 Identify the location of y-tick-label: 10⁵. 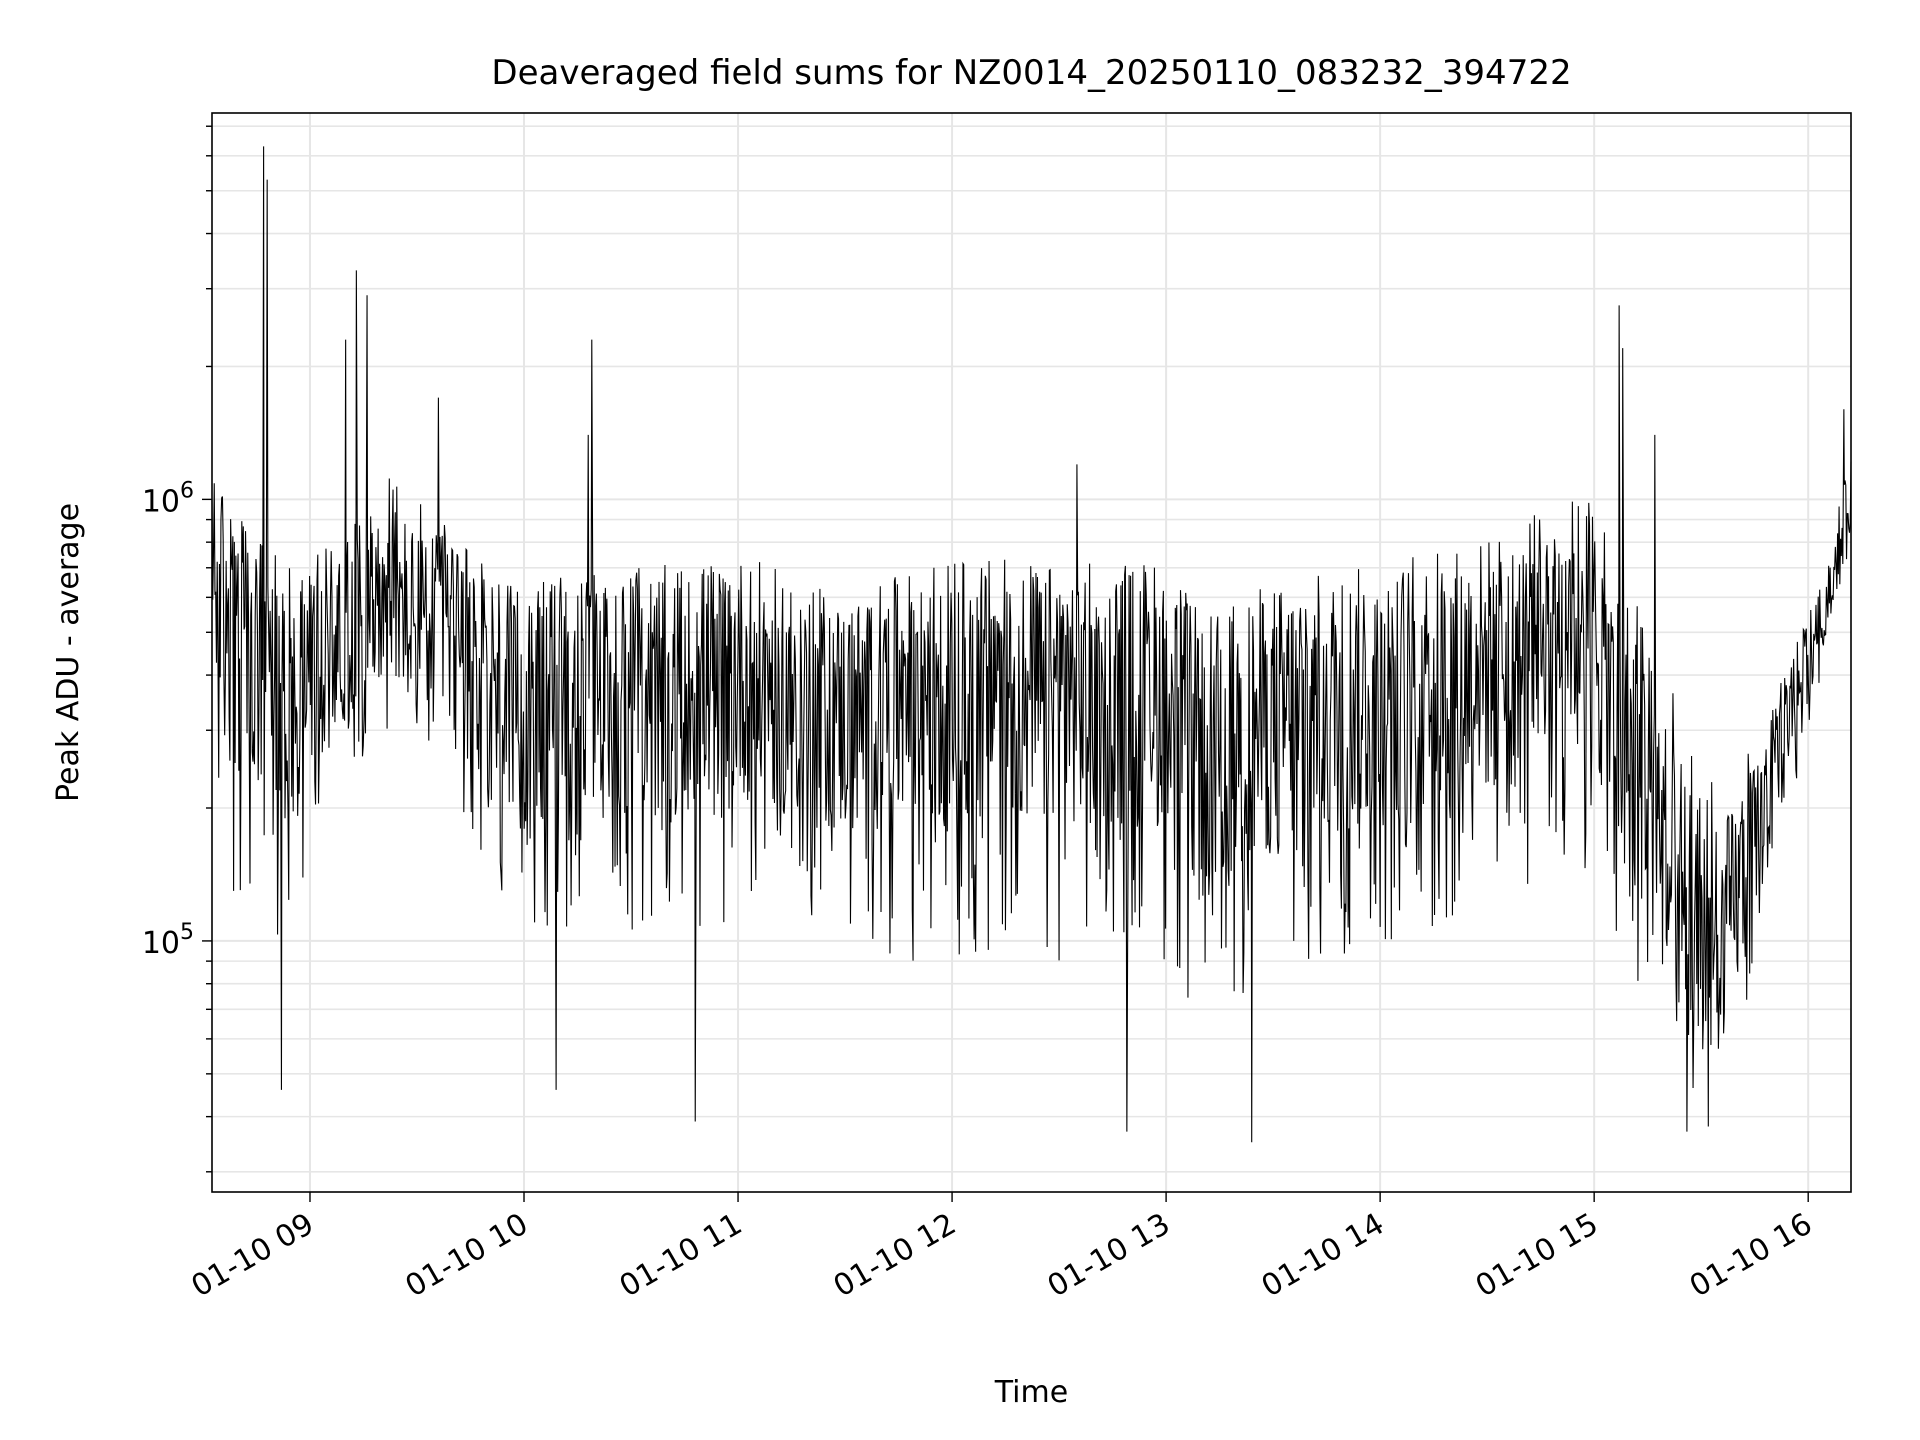
(168, 940).